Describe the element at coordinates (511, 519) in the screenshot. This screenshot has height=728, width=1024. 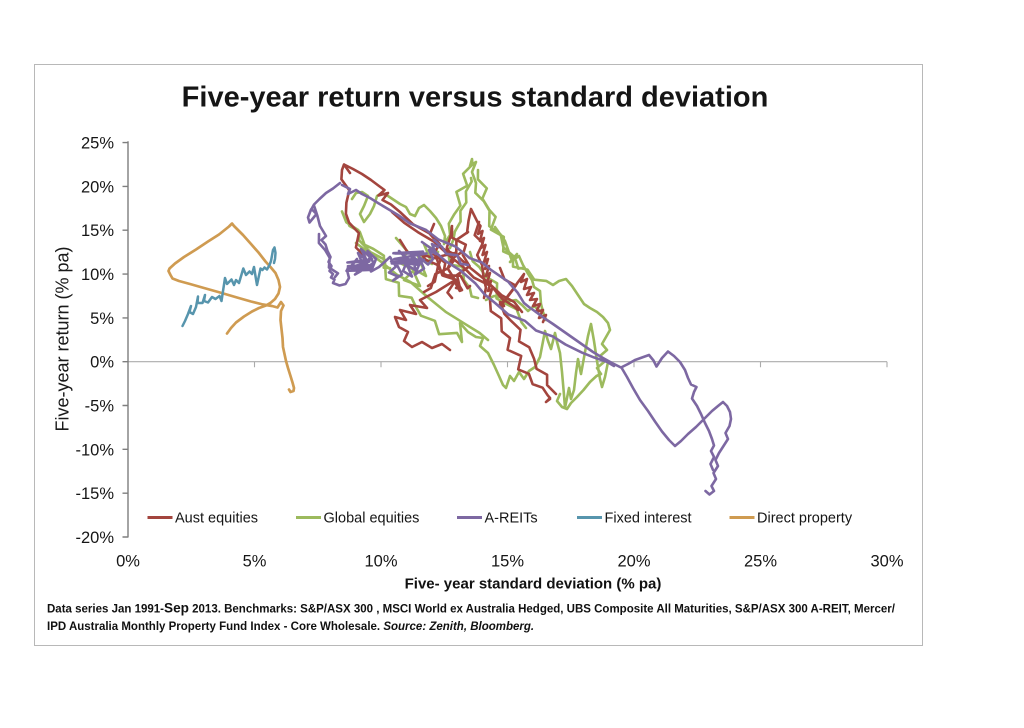
I see `svg-text: A-REITs` at that location.